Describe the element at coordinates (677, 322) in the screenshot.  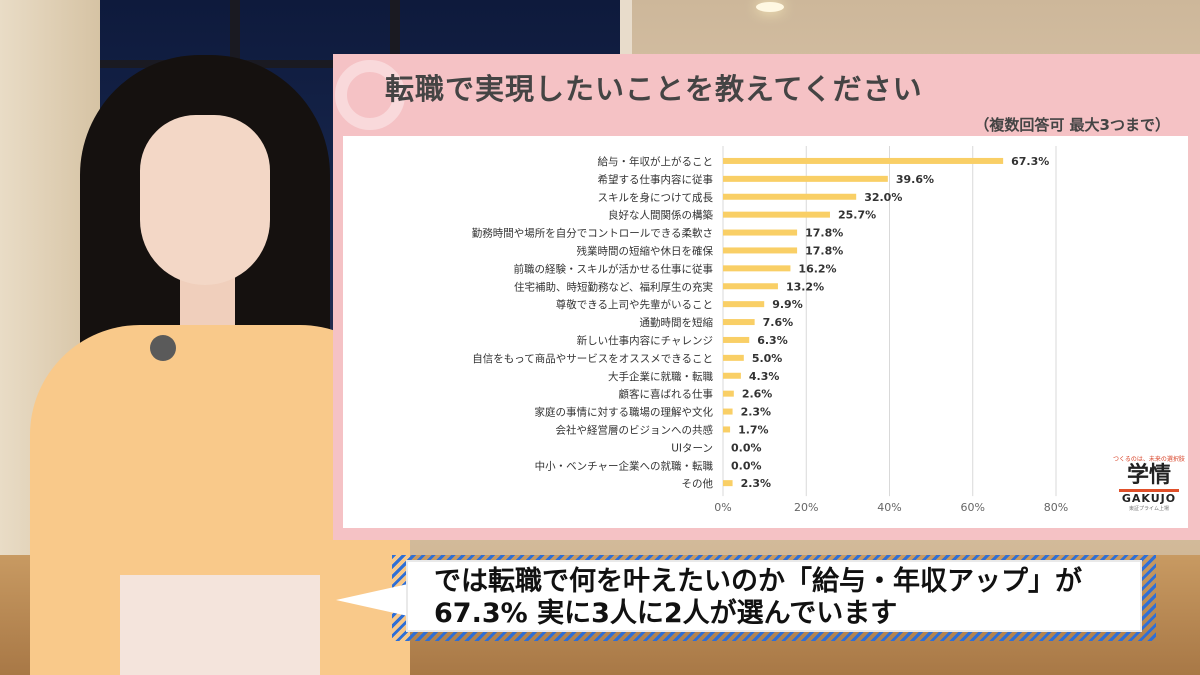
I see `category-label: 通勤時間を短縮` at that location.